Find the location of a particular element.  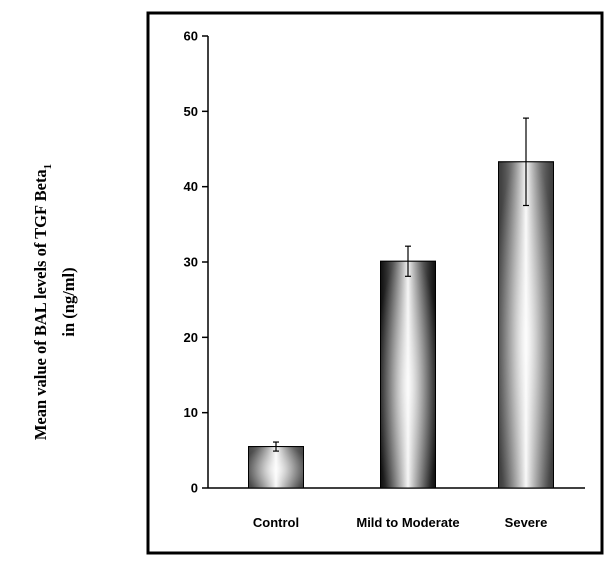

y-tick-label: 30 is located at coordinates (191, 262).